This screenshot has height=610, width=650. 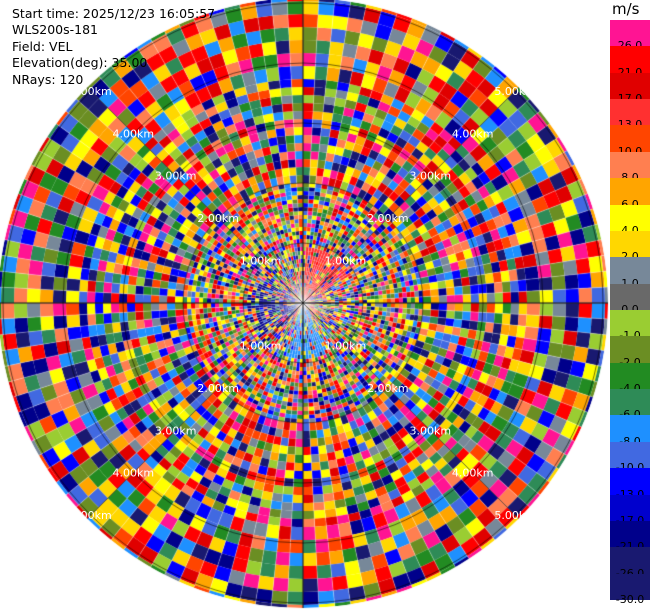 I want to click on field-text: Field: VEL, so click(x=42, y=46).